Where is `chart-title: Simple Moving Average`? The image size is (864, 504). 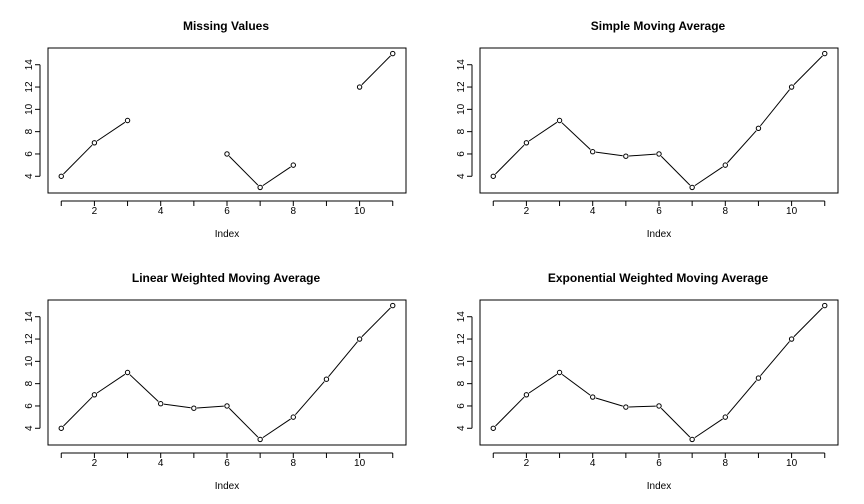 chart-title: Simple Moving Average is located at coordinates (658, 26).